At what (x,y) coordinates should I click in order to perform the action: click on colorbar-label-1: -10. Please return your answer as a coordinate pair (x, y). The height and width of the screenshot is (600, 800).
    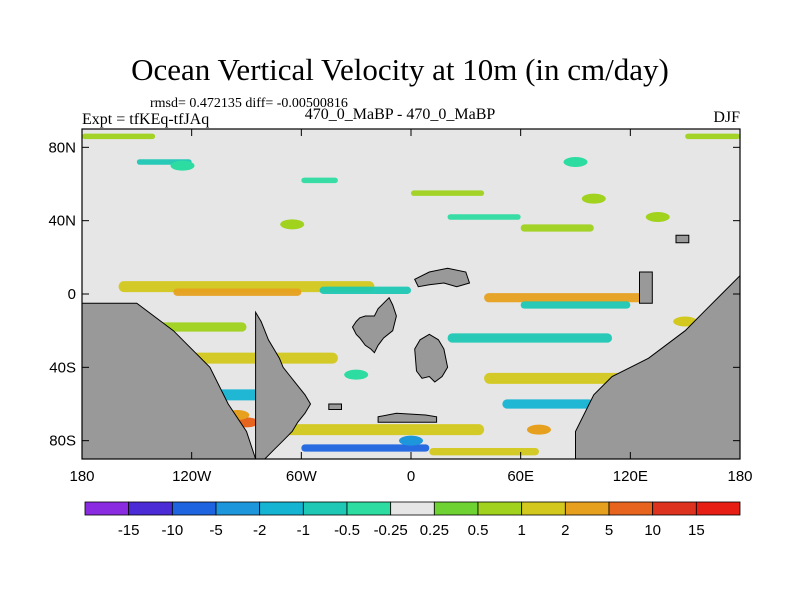
    Looking at the image, I should click on (172, 530).